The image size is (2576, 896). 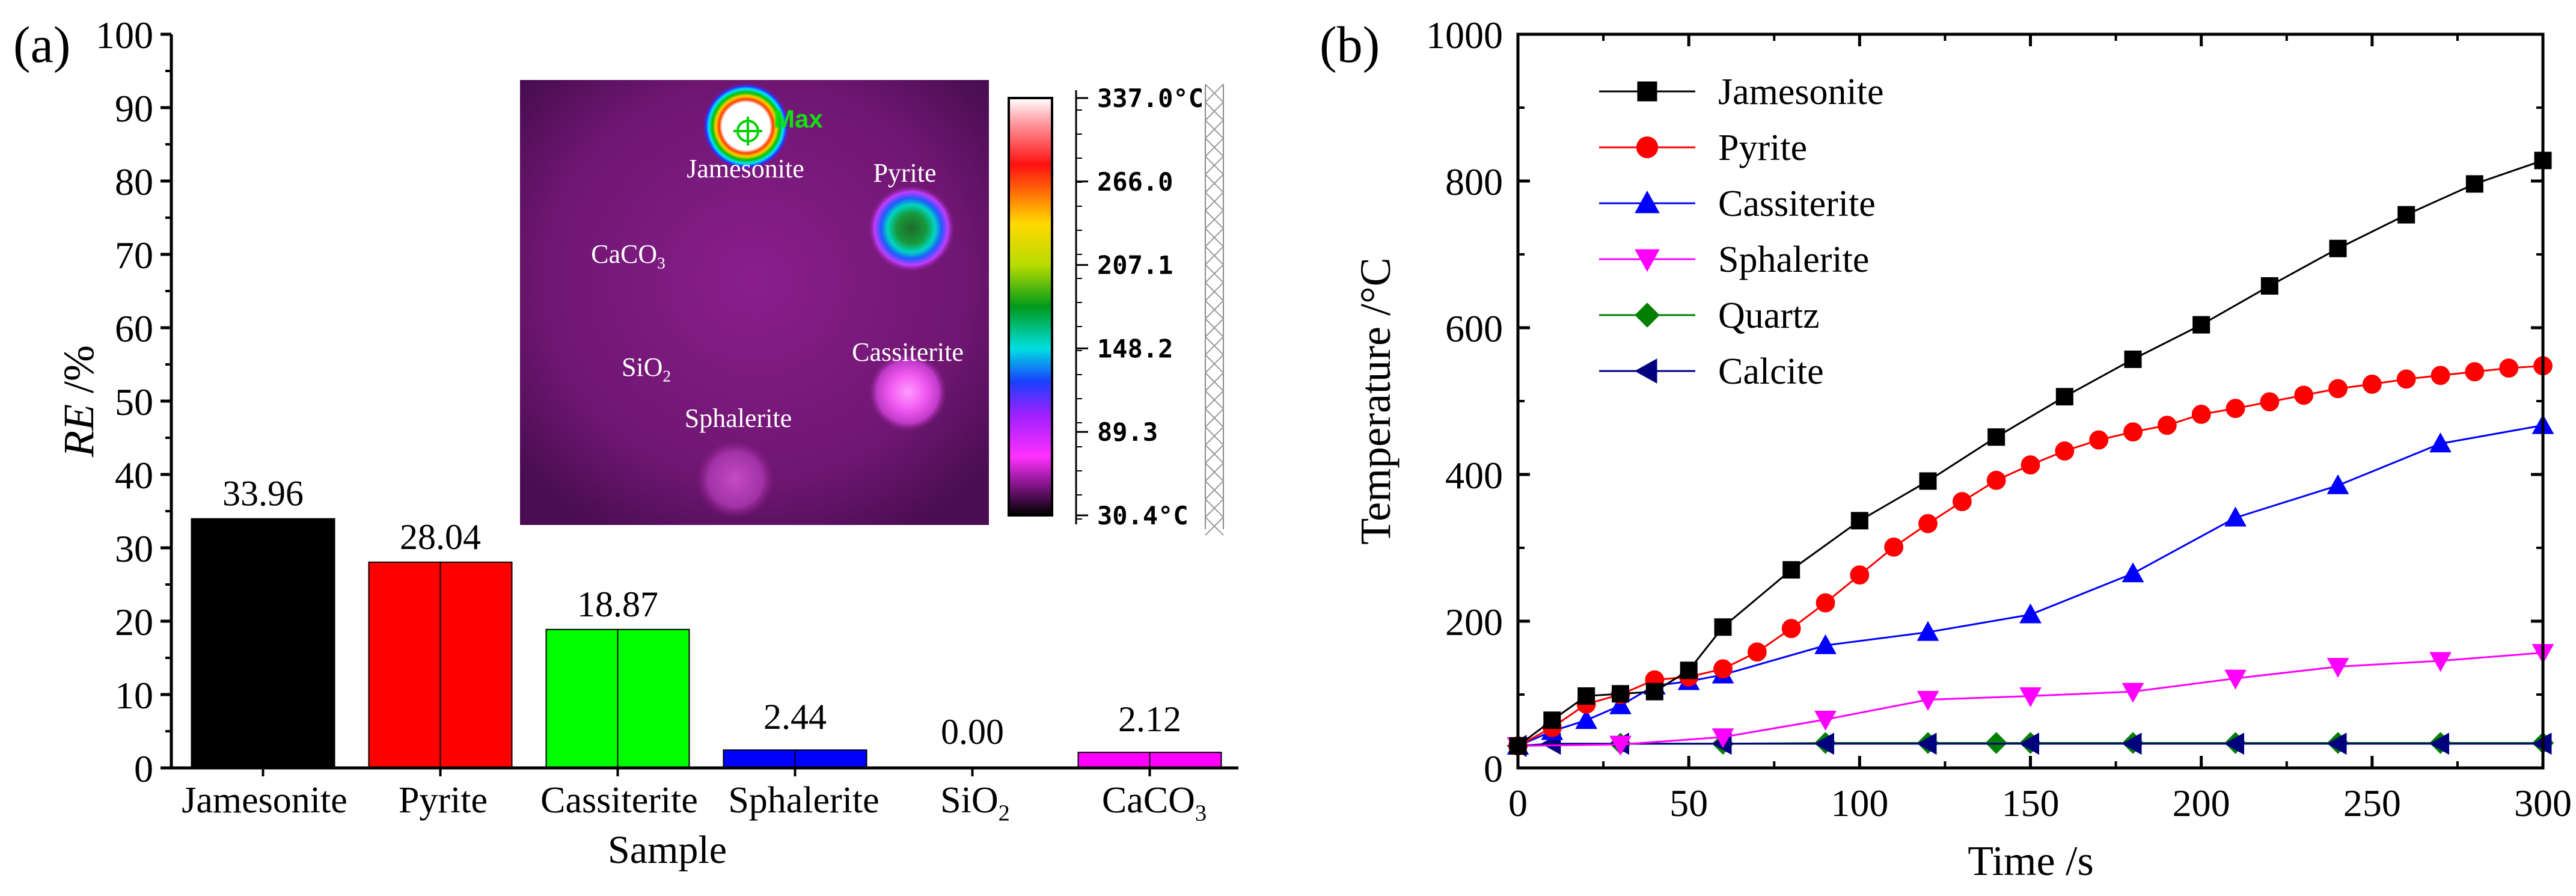 What do you see at coordinates (1769, 315) in the screenshot?
I see `legend-label: Quartz` at bounding box center [1769, 315].